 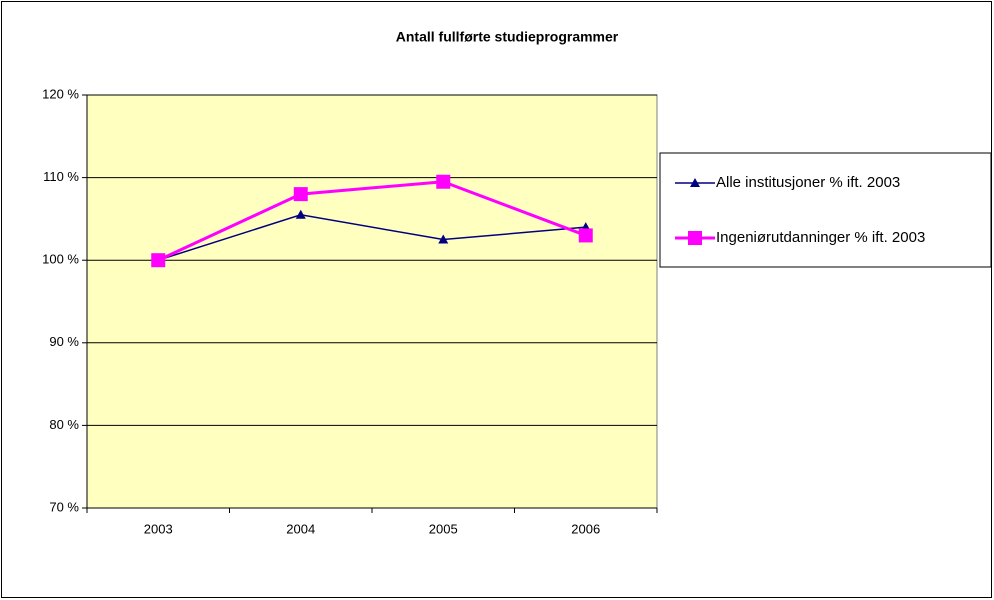 I want to click on y-tick-label: 90 %, so click(x=64, y=341).